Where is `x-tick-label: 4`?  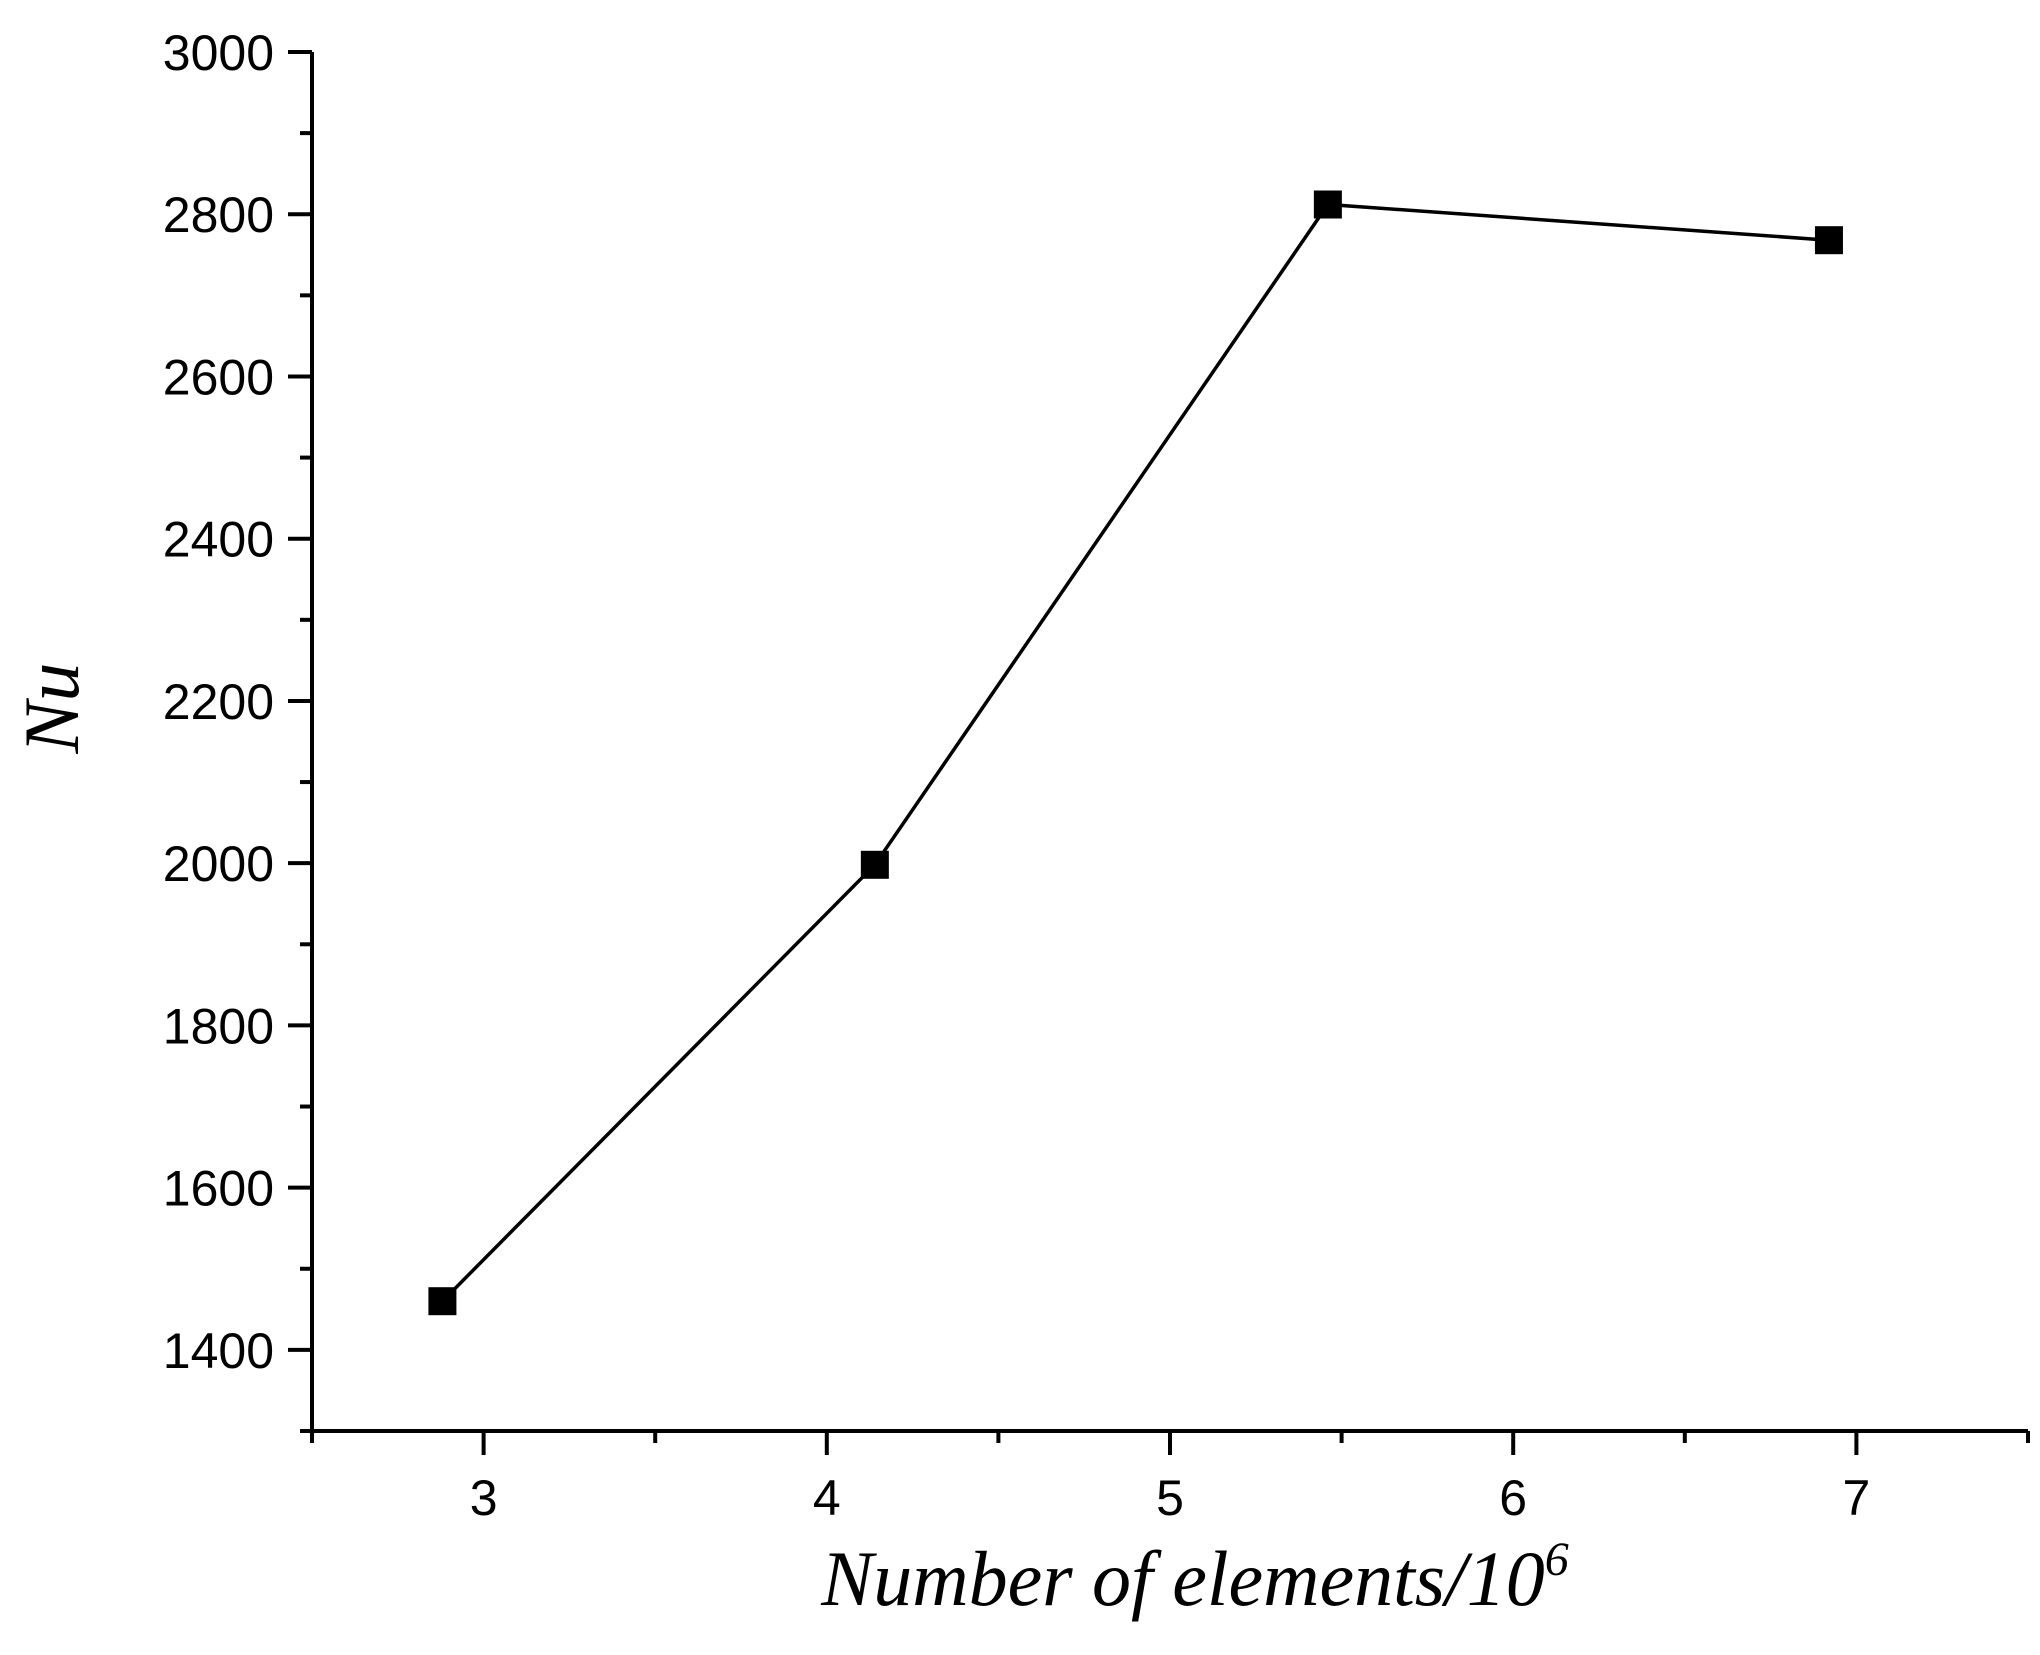
x-tick-label: 4 is located at coordinates (827, 1498).